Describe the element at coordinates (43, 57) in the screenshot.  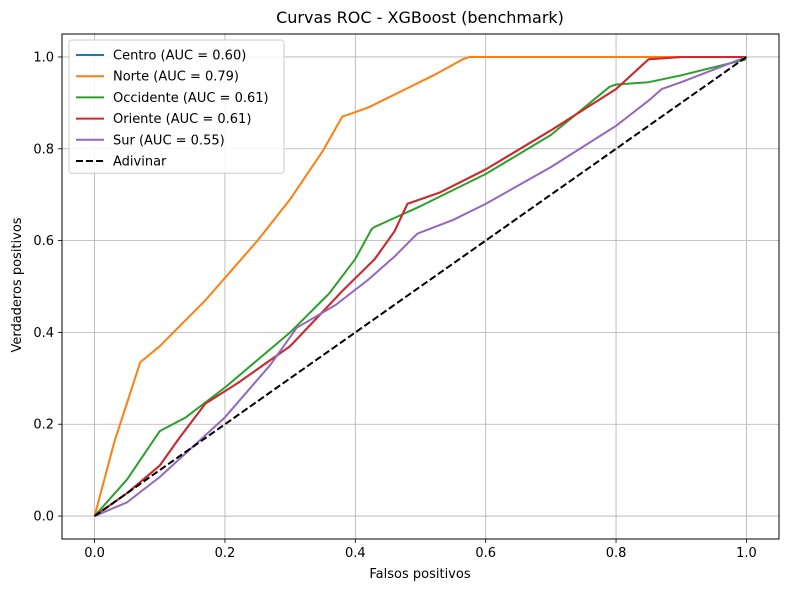
I see `y-tick-label: 1.0` at that location.